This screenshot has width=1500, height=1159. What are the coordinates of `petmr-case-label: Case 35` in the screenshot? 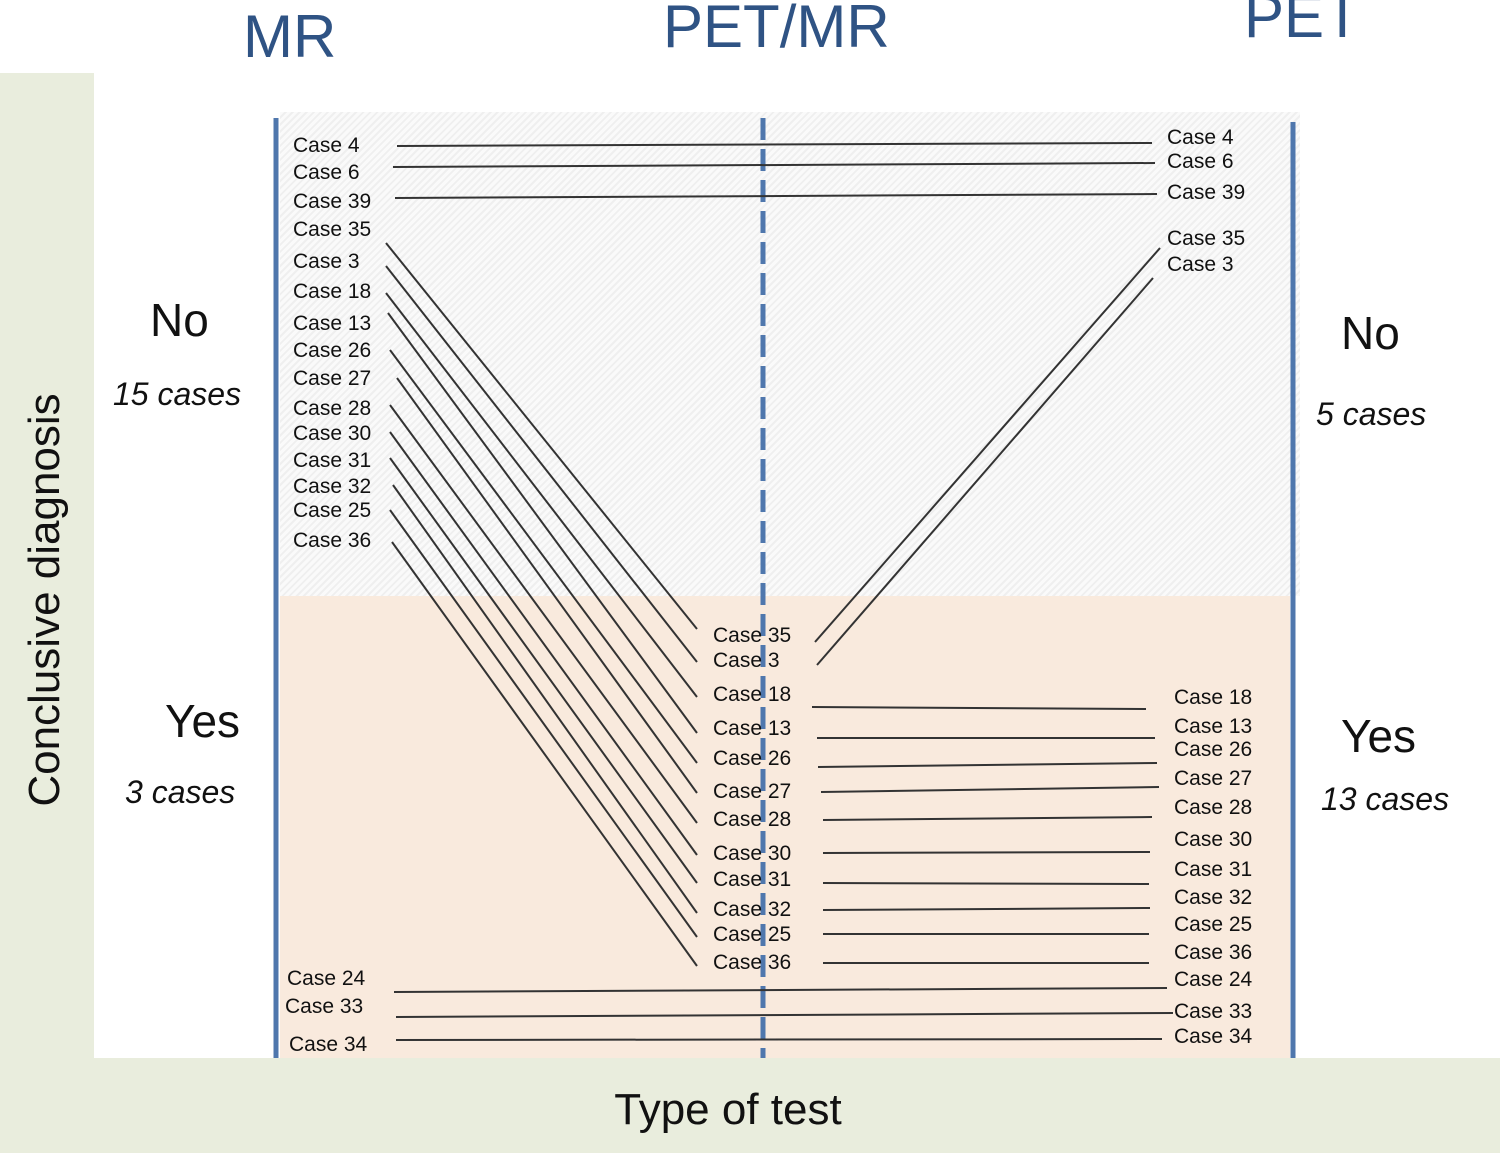 It's located at (752, 635).